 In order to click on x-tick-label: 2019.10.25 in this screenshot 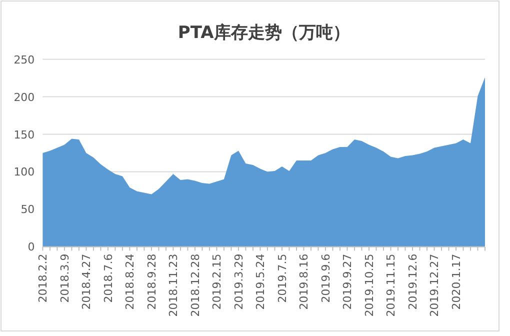, I will do `click(369, 285)`.